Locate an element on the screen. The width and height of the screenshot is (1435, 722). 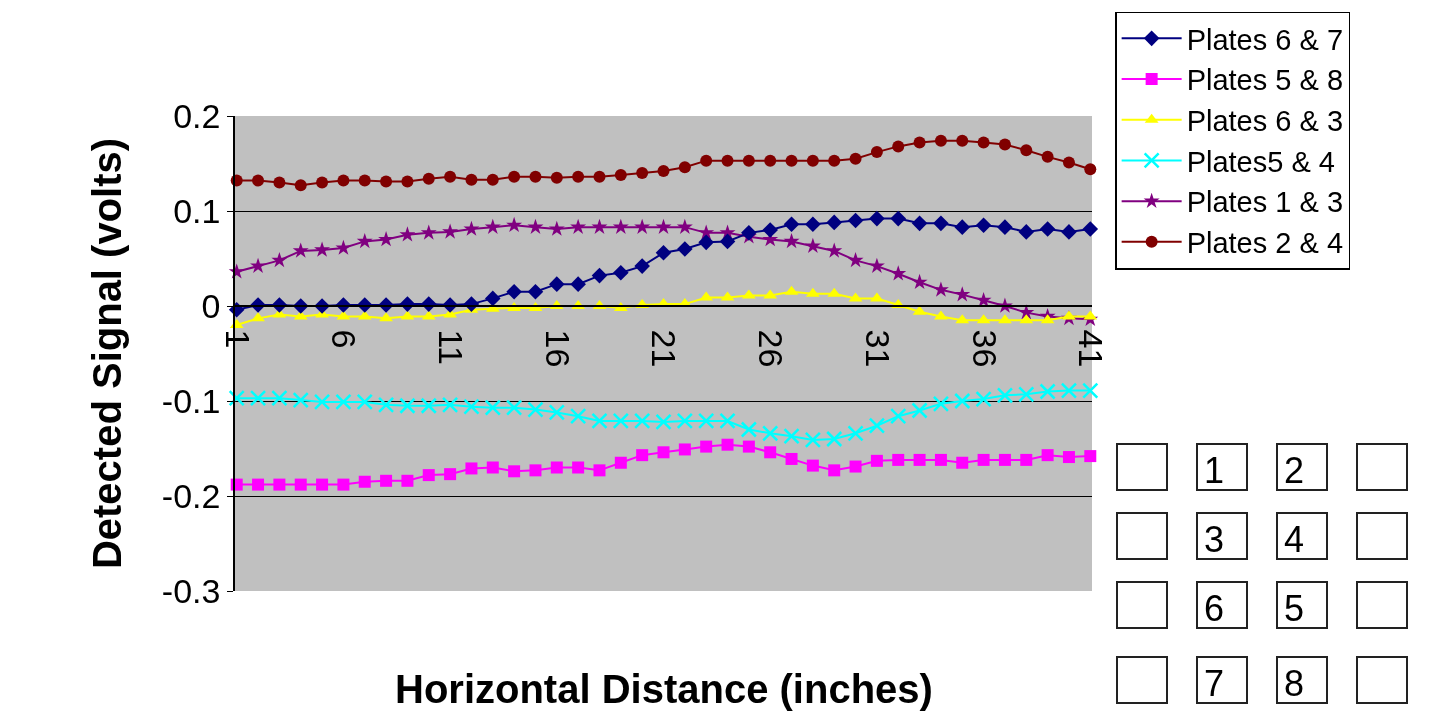
y-axis-title: Detected Signal (volts) is located at coordinates (106, 353).